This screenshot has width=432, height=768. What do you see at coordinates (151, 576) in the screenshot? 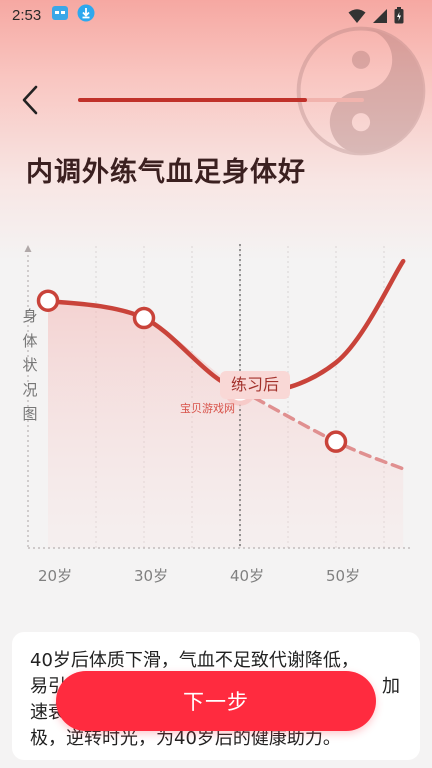
I see `x-tick-label: 30岁` at bounding box center [151, 576].